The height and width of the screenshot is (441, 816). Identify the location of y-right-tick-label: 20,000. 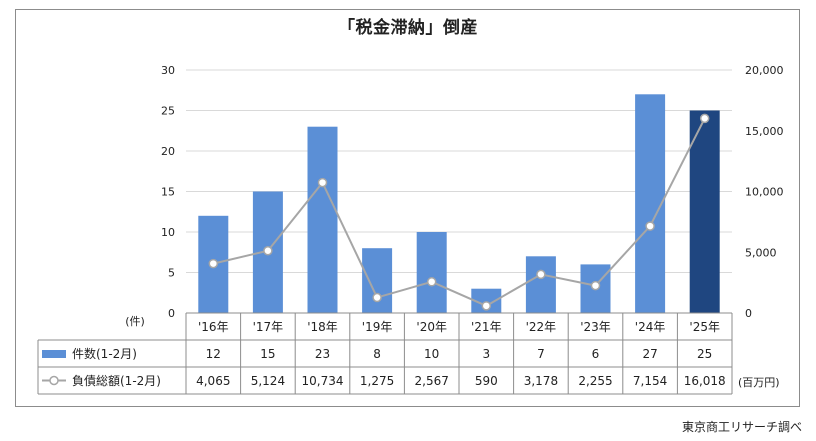
(764, 70).